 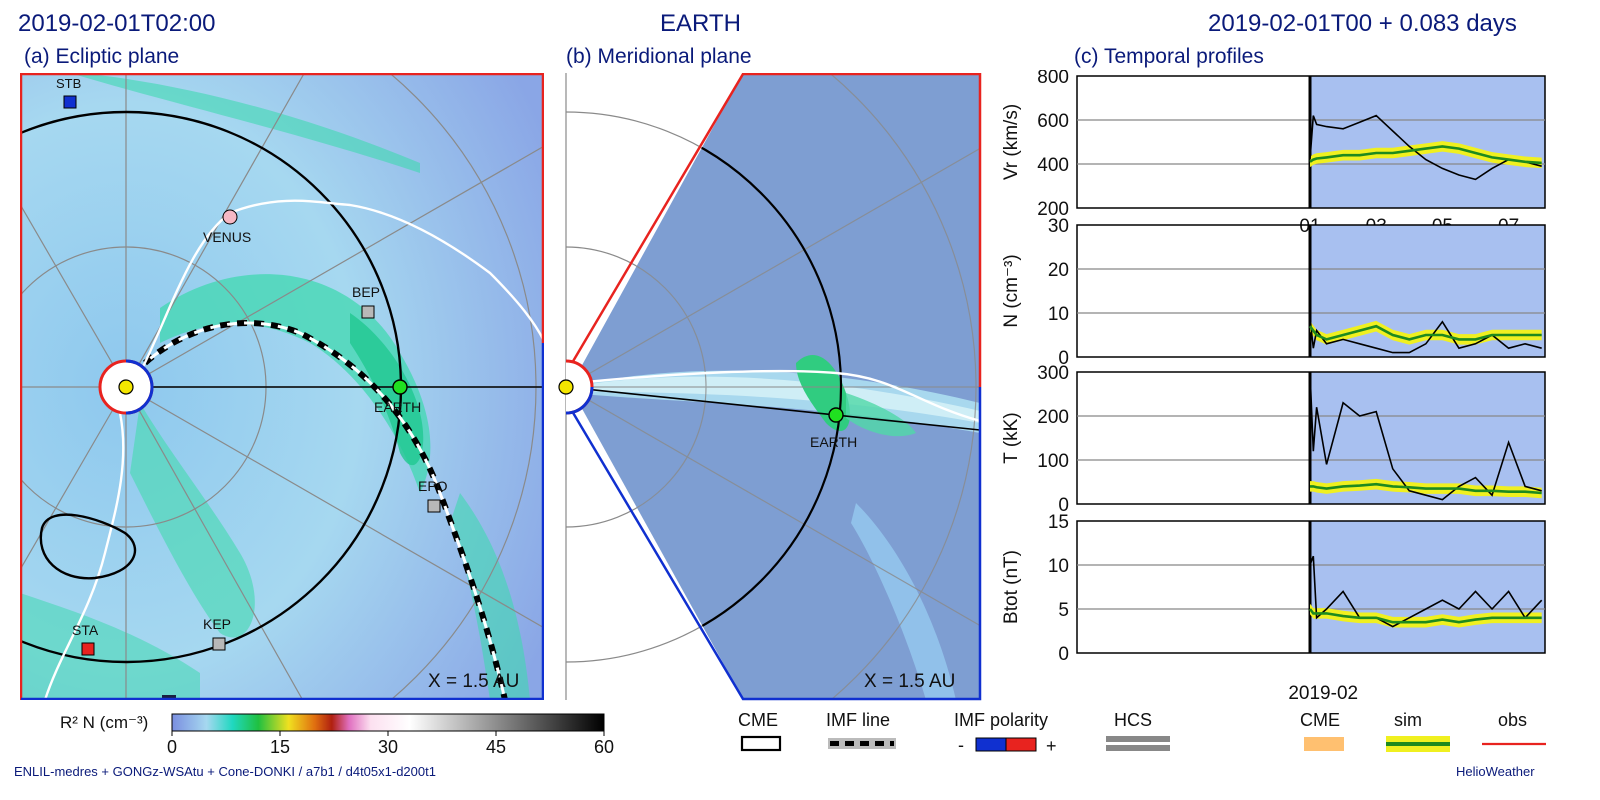 I want to click on y-axis-label: Btot (nT), so click(x=1011, y=587).